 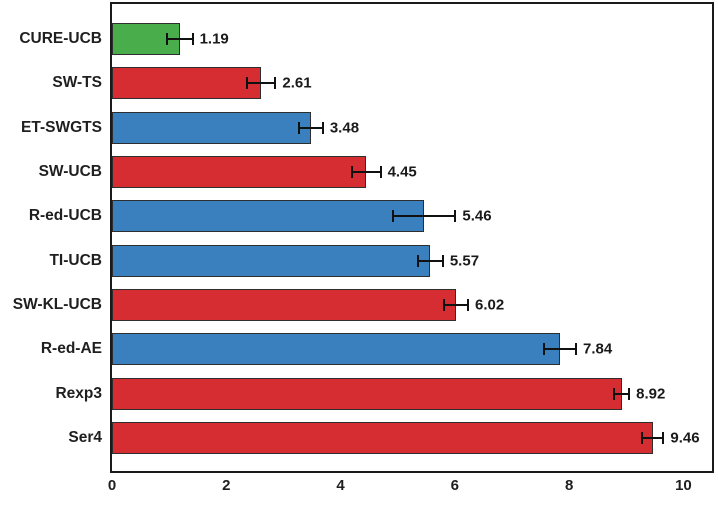 I want to click on bar-value-label: 2.61, so click(x=297, y=83).